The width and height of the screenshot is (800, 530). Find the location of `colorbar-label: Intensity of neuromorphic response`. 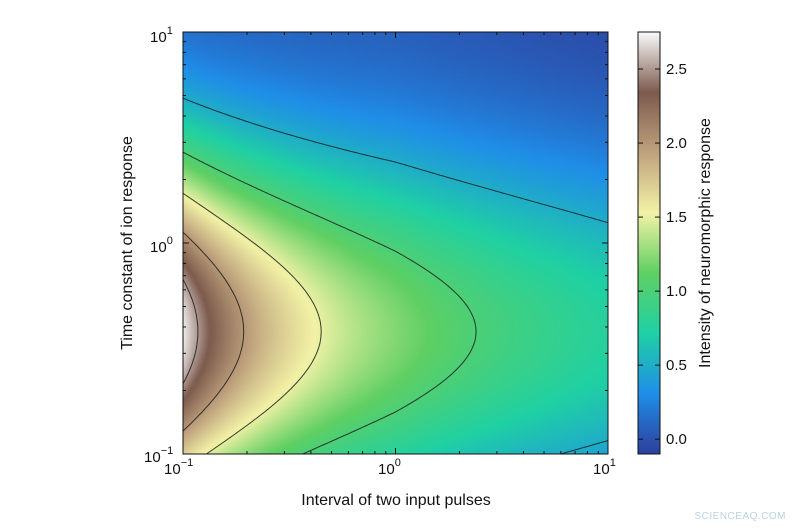

colorbar-label: Intensity of neuromorphic response is located at coordinates (705, 243).